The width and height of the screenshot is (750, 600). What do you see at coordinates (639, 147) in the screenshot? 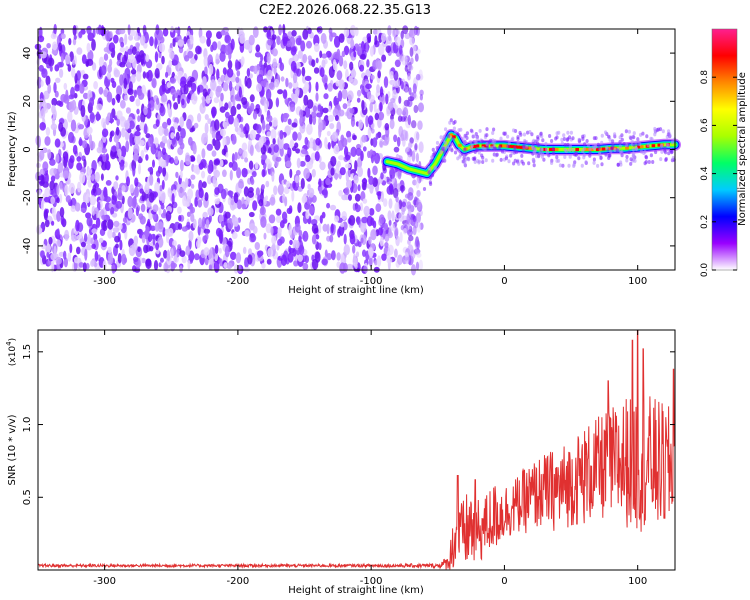
I see `spectrogram-hot-cell` at bounding box center [639, 147].